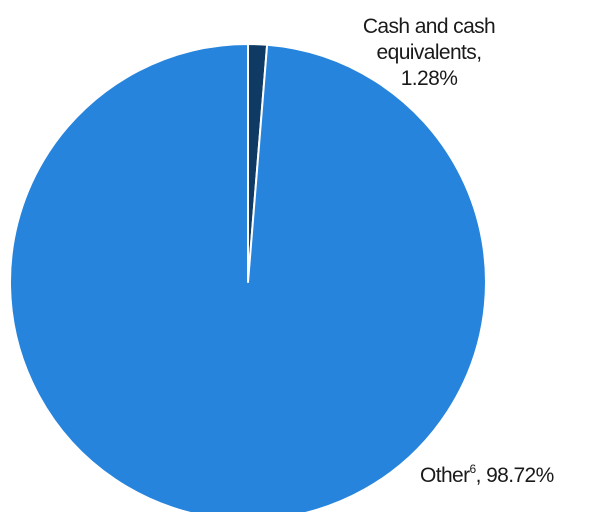 The height and width of the screenshot is (512, 590). What do you see at coordinates (515, 475) in the screenshot?
I see `slice-label-other-value: , 98.72%` at bounding box center [515, 475].